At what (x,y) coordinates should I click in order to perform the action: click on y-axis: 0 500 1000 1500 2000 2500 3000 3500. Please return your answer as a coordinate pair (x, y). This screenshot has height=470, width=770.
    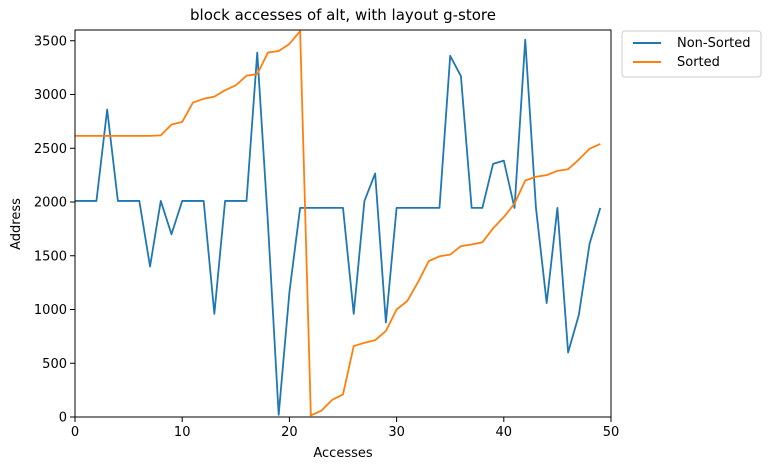
    Looking at the image, I should click on (54, 230).